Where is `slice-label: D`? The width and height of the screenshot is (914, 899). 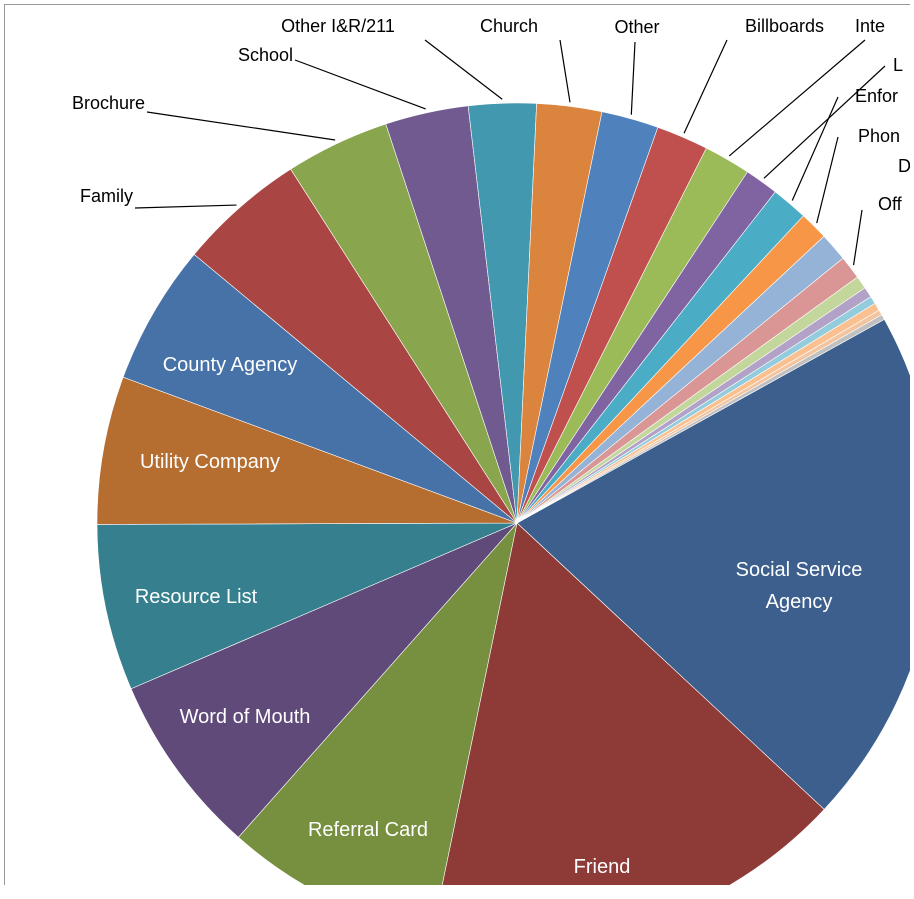 slice-label: D is located at coordinates (904, 166).